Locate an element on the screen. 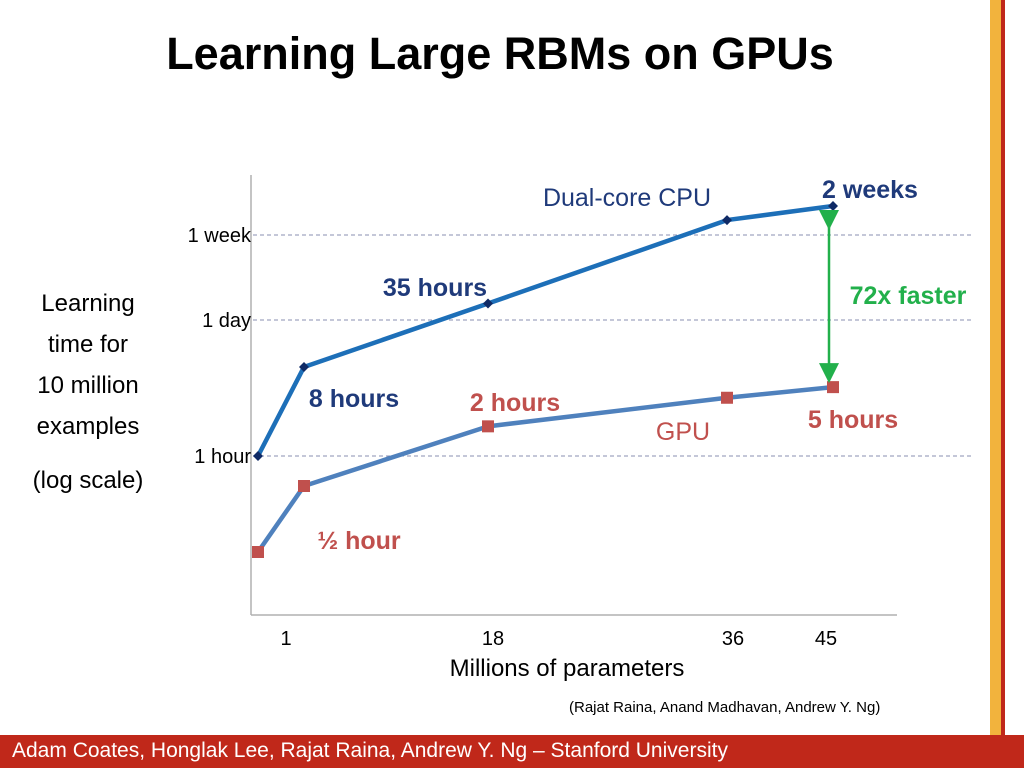 The height and width of the screenshot is (768, 1024). annotation-cpu-2-weeks: 2 weeks is located at coordinates (870, 190).